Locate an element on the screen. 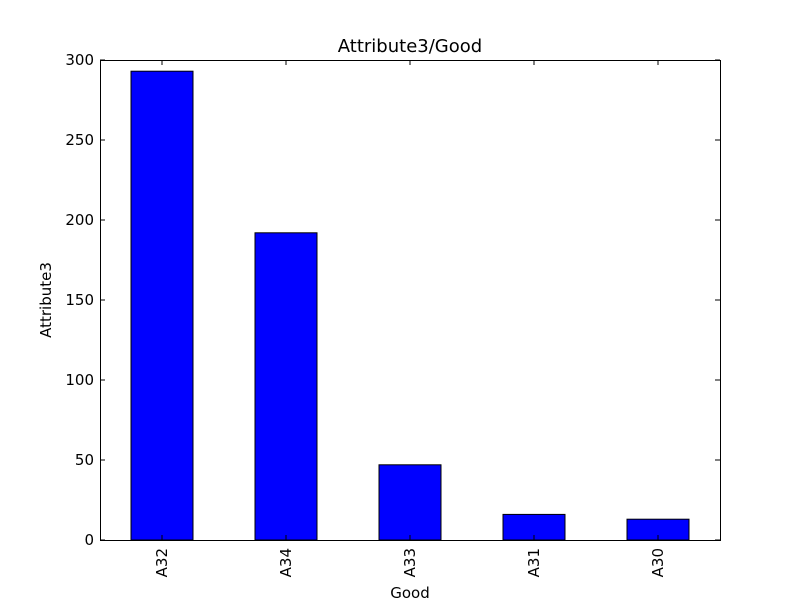 The width and height of the screenshot is (800, 600). x-tick-label: A33 is located at coordinates (410, 562).